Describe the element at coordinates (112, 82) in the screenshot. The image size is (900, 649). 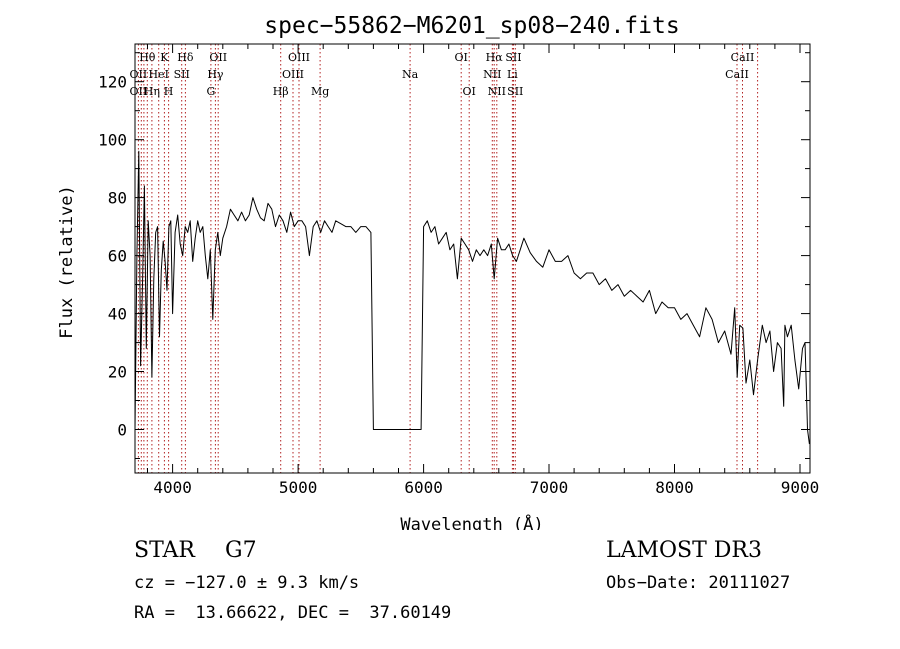
I see `y-tick-label-6: 120` at that location.